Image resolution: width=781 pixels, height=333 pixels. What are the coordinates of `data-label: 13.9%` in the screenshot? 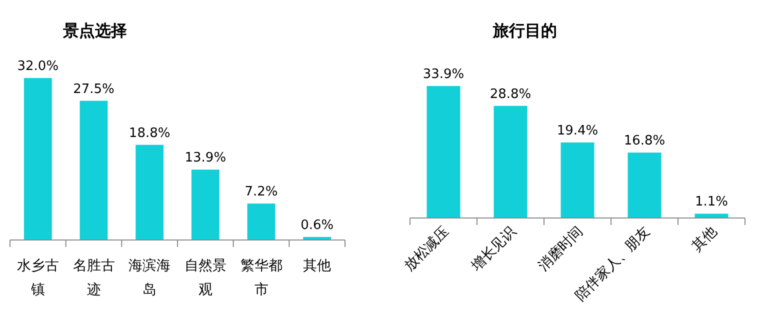 It's located at (205, 158).